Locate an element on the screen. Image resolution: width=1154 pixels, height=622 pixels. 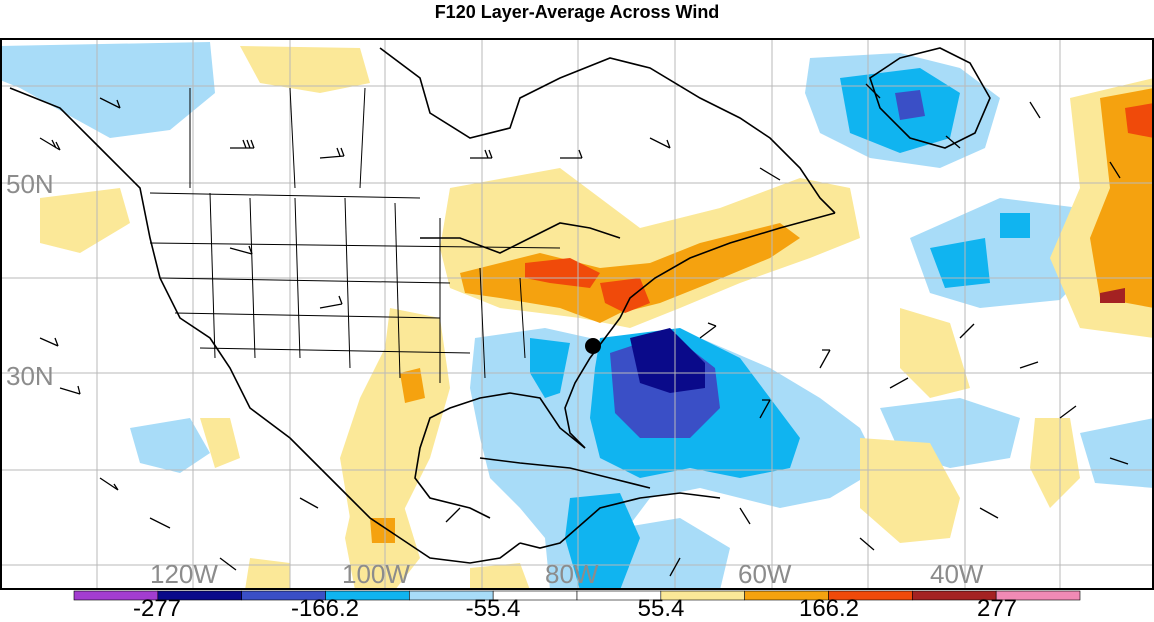
colorbar-label-neg-166: -166.2 is located at coordinates (325, 608).